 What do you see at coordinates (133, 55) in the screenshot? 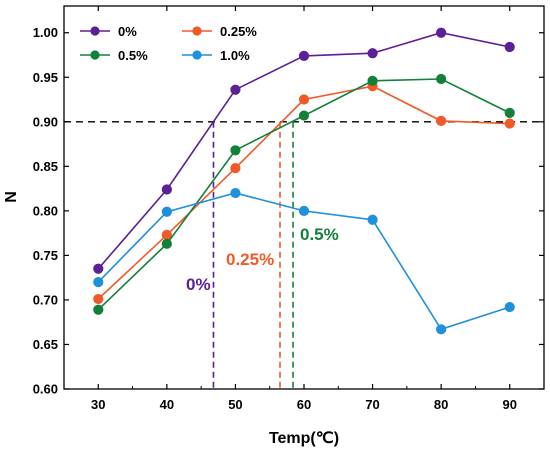
I see `legend-label: 0.5%` at bounding box center [133, 55].